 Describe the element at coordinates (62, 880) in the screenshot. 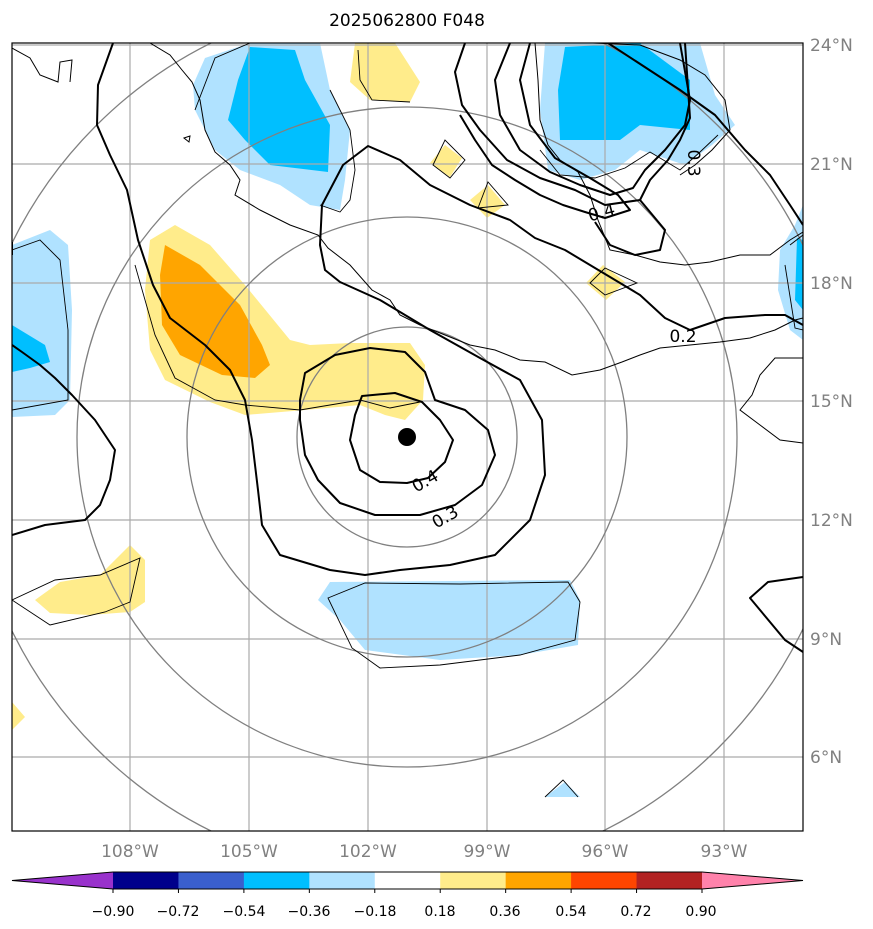

I see `colorbar-extend-low` at that location.